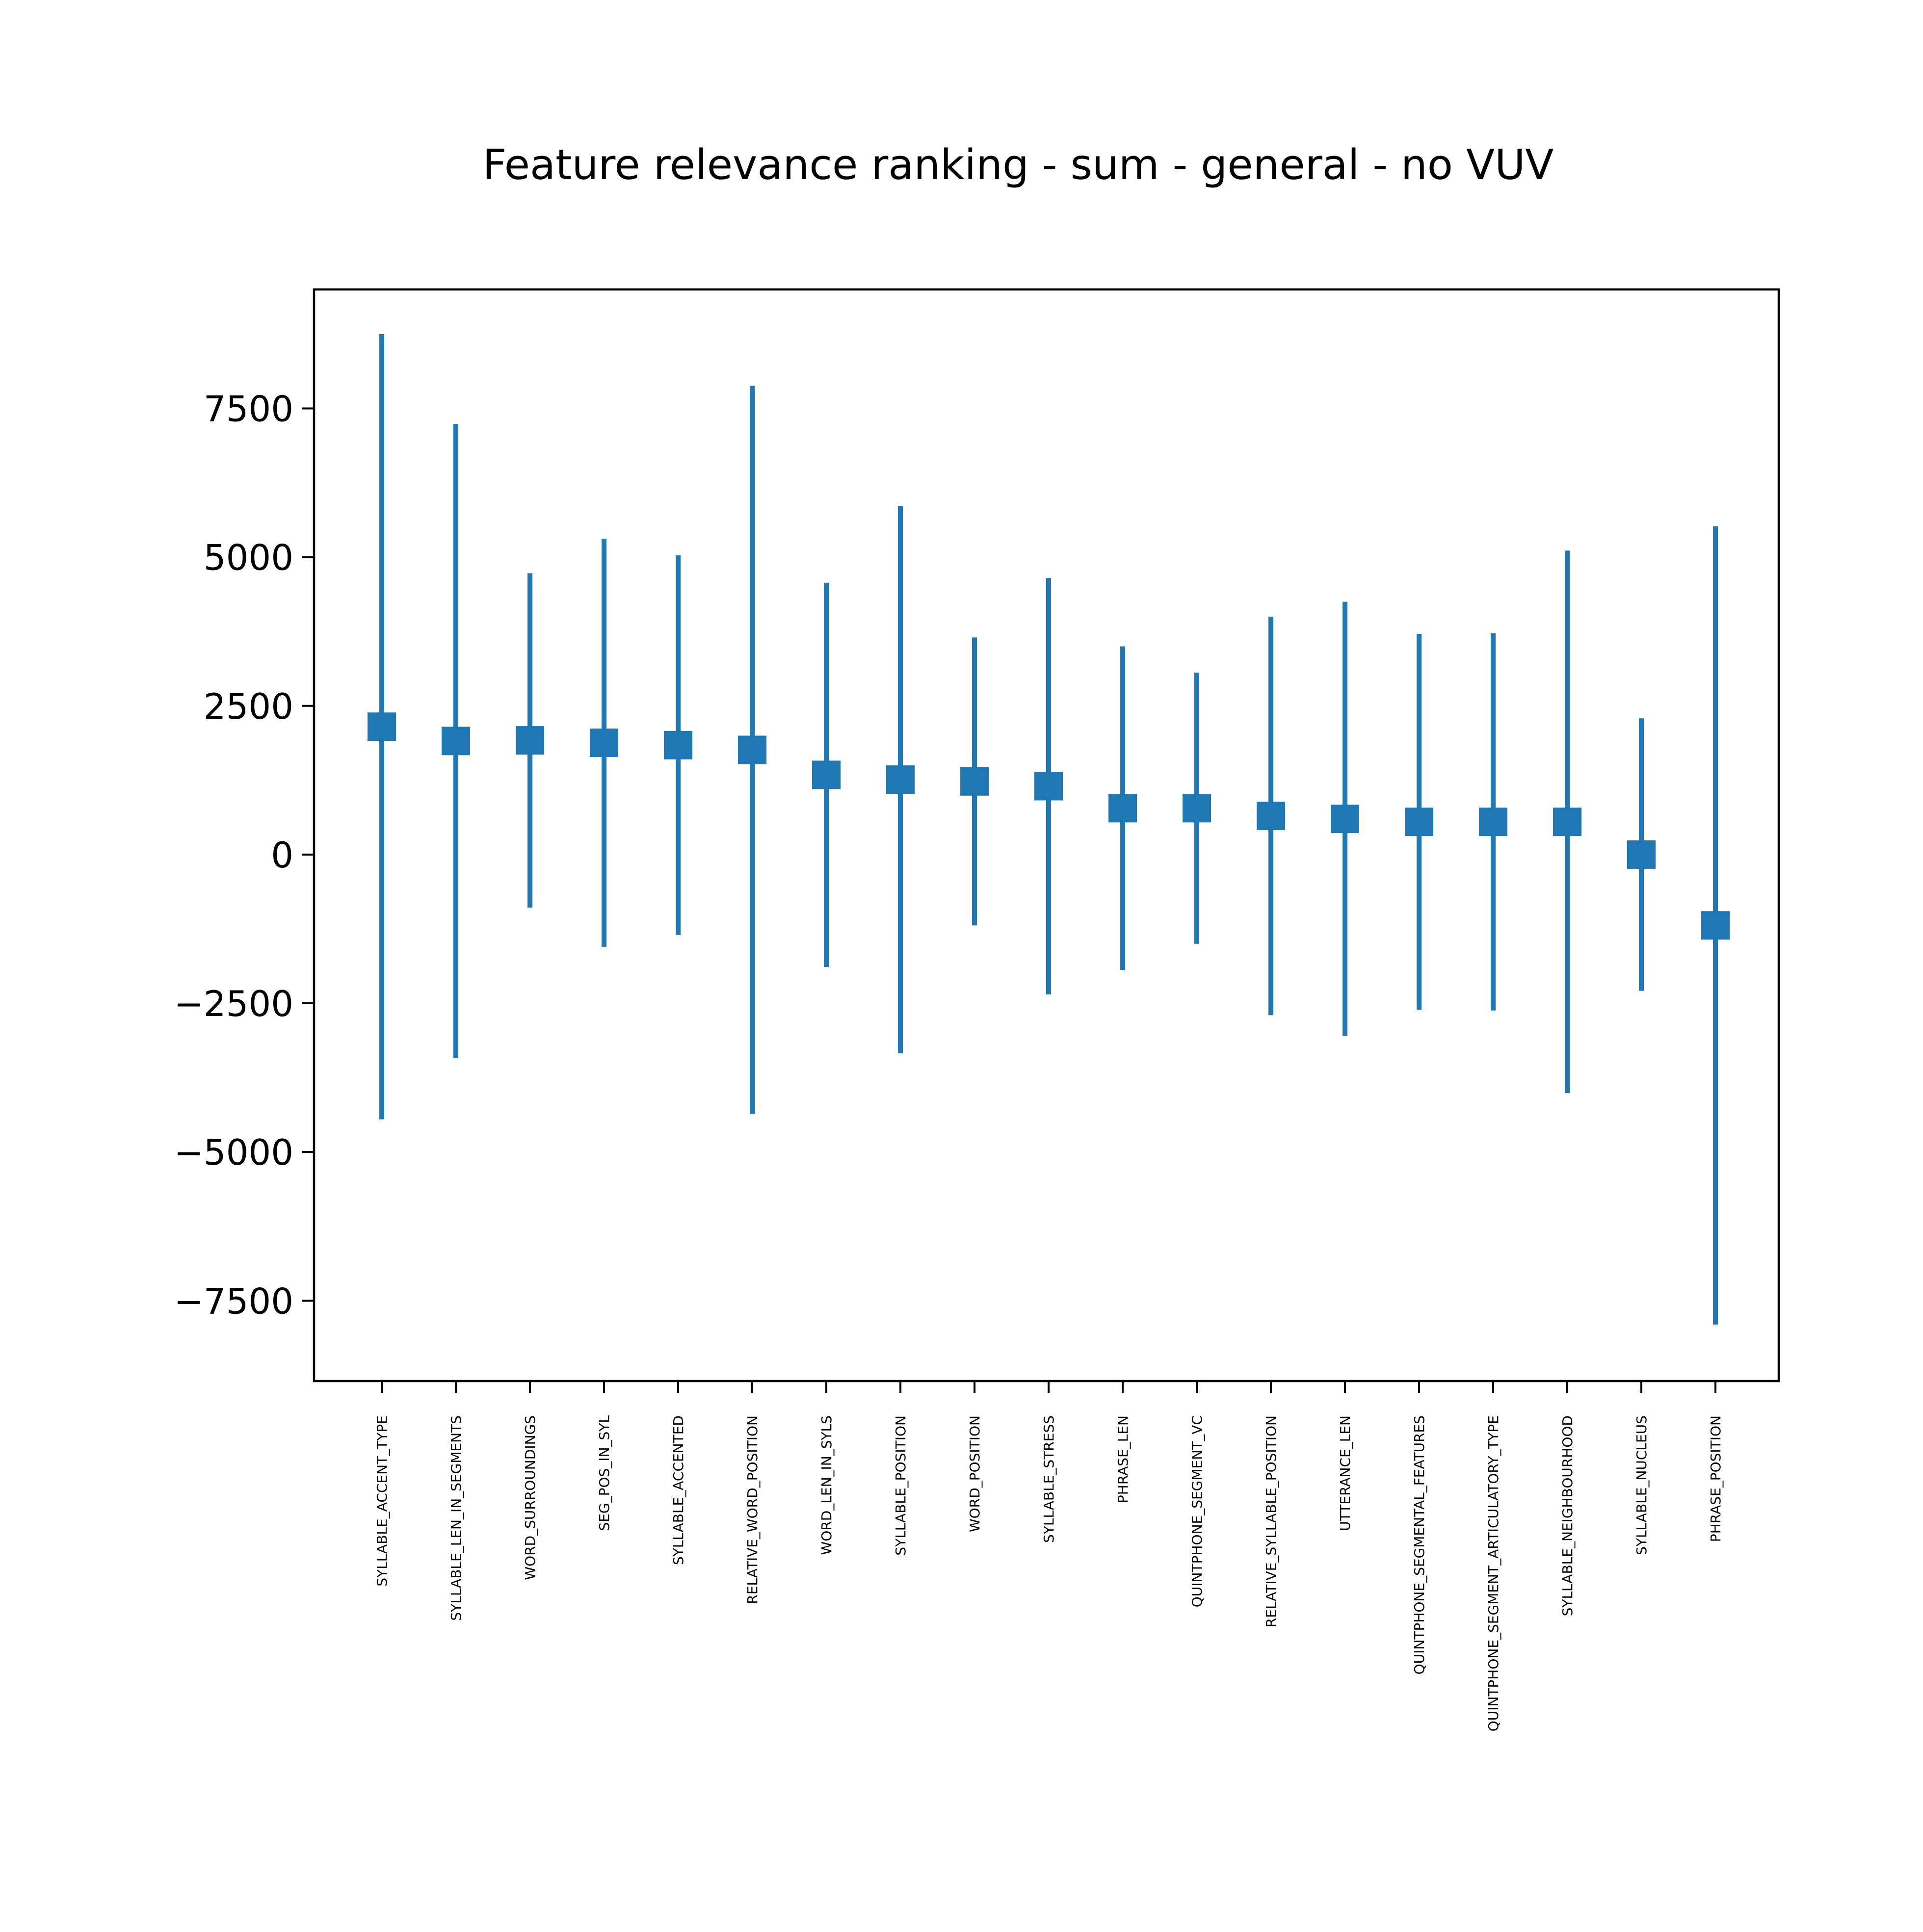 Image resolution: width=1923 pixels, height=1932 pixels. Describe the element at coordinates (1642, 1485) in the screenshot. I see `x-tick-label: SYLLABLE_NUCLEUS` at that location.